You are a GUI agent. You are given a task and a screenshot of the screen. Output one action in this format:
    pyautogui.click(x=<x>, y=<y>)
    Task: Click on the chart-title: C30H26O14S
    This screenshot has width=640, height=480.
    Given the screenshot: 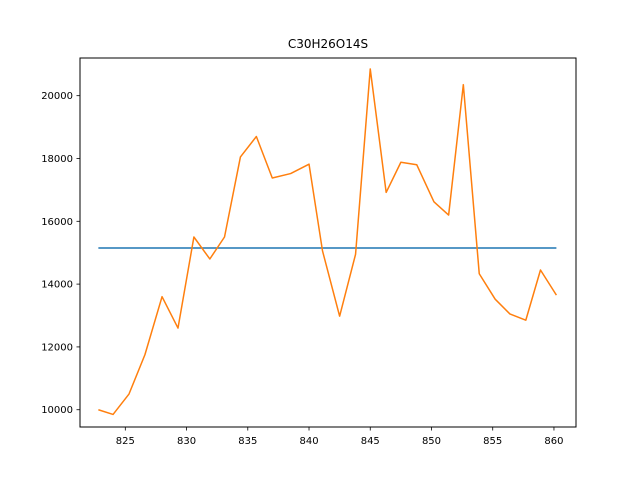 What is the action you would take?
    pyautogui.click(x=328, y=44)
    